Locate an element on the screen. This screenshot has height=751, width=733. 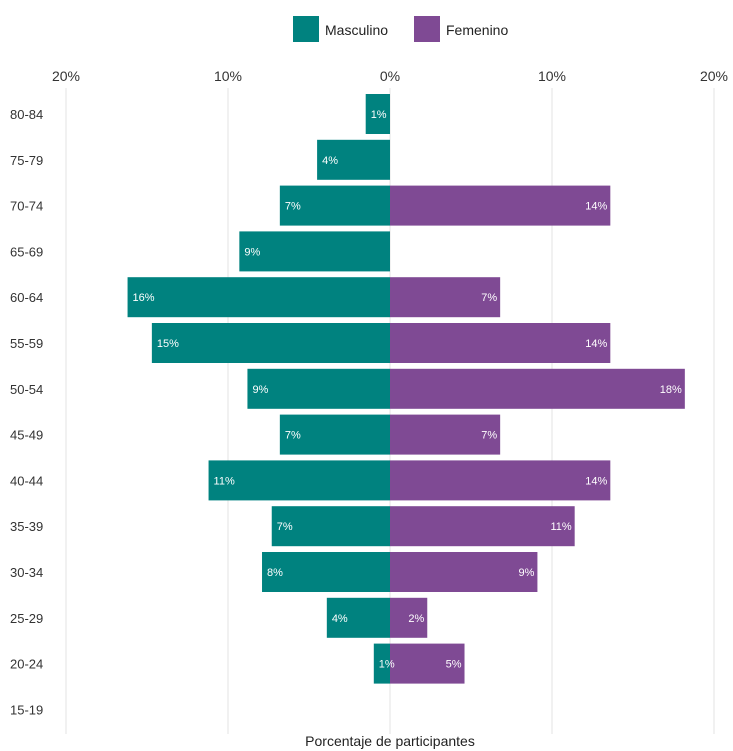
bar-value-label: 16% is located at coordinates (144, 298).